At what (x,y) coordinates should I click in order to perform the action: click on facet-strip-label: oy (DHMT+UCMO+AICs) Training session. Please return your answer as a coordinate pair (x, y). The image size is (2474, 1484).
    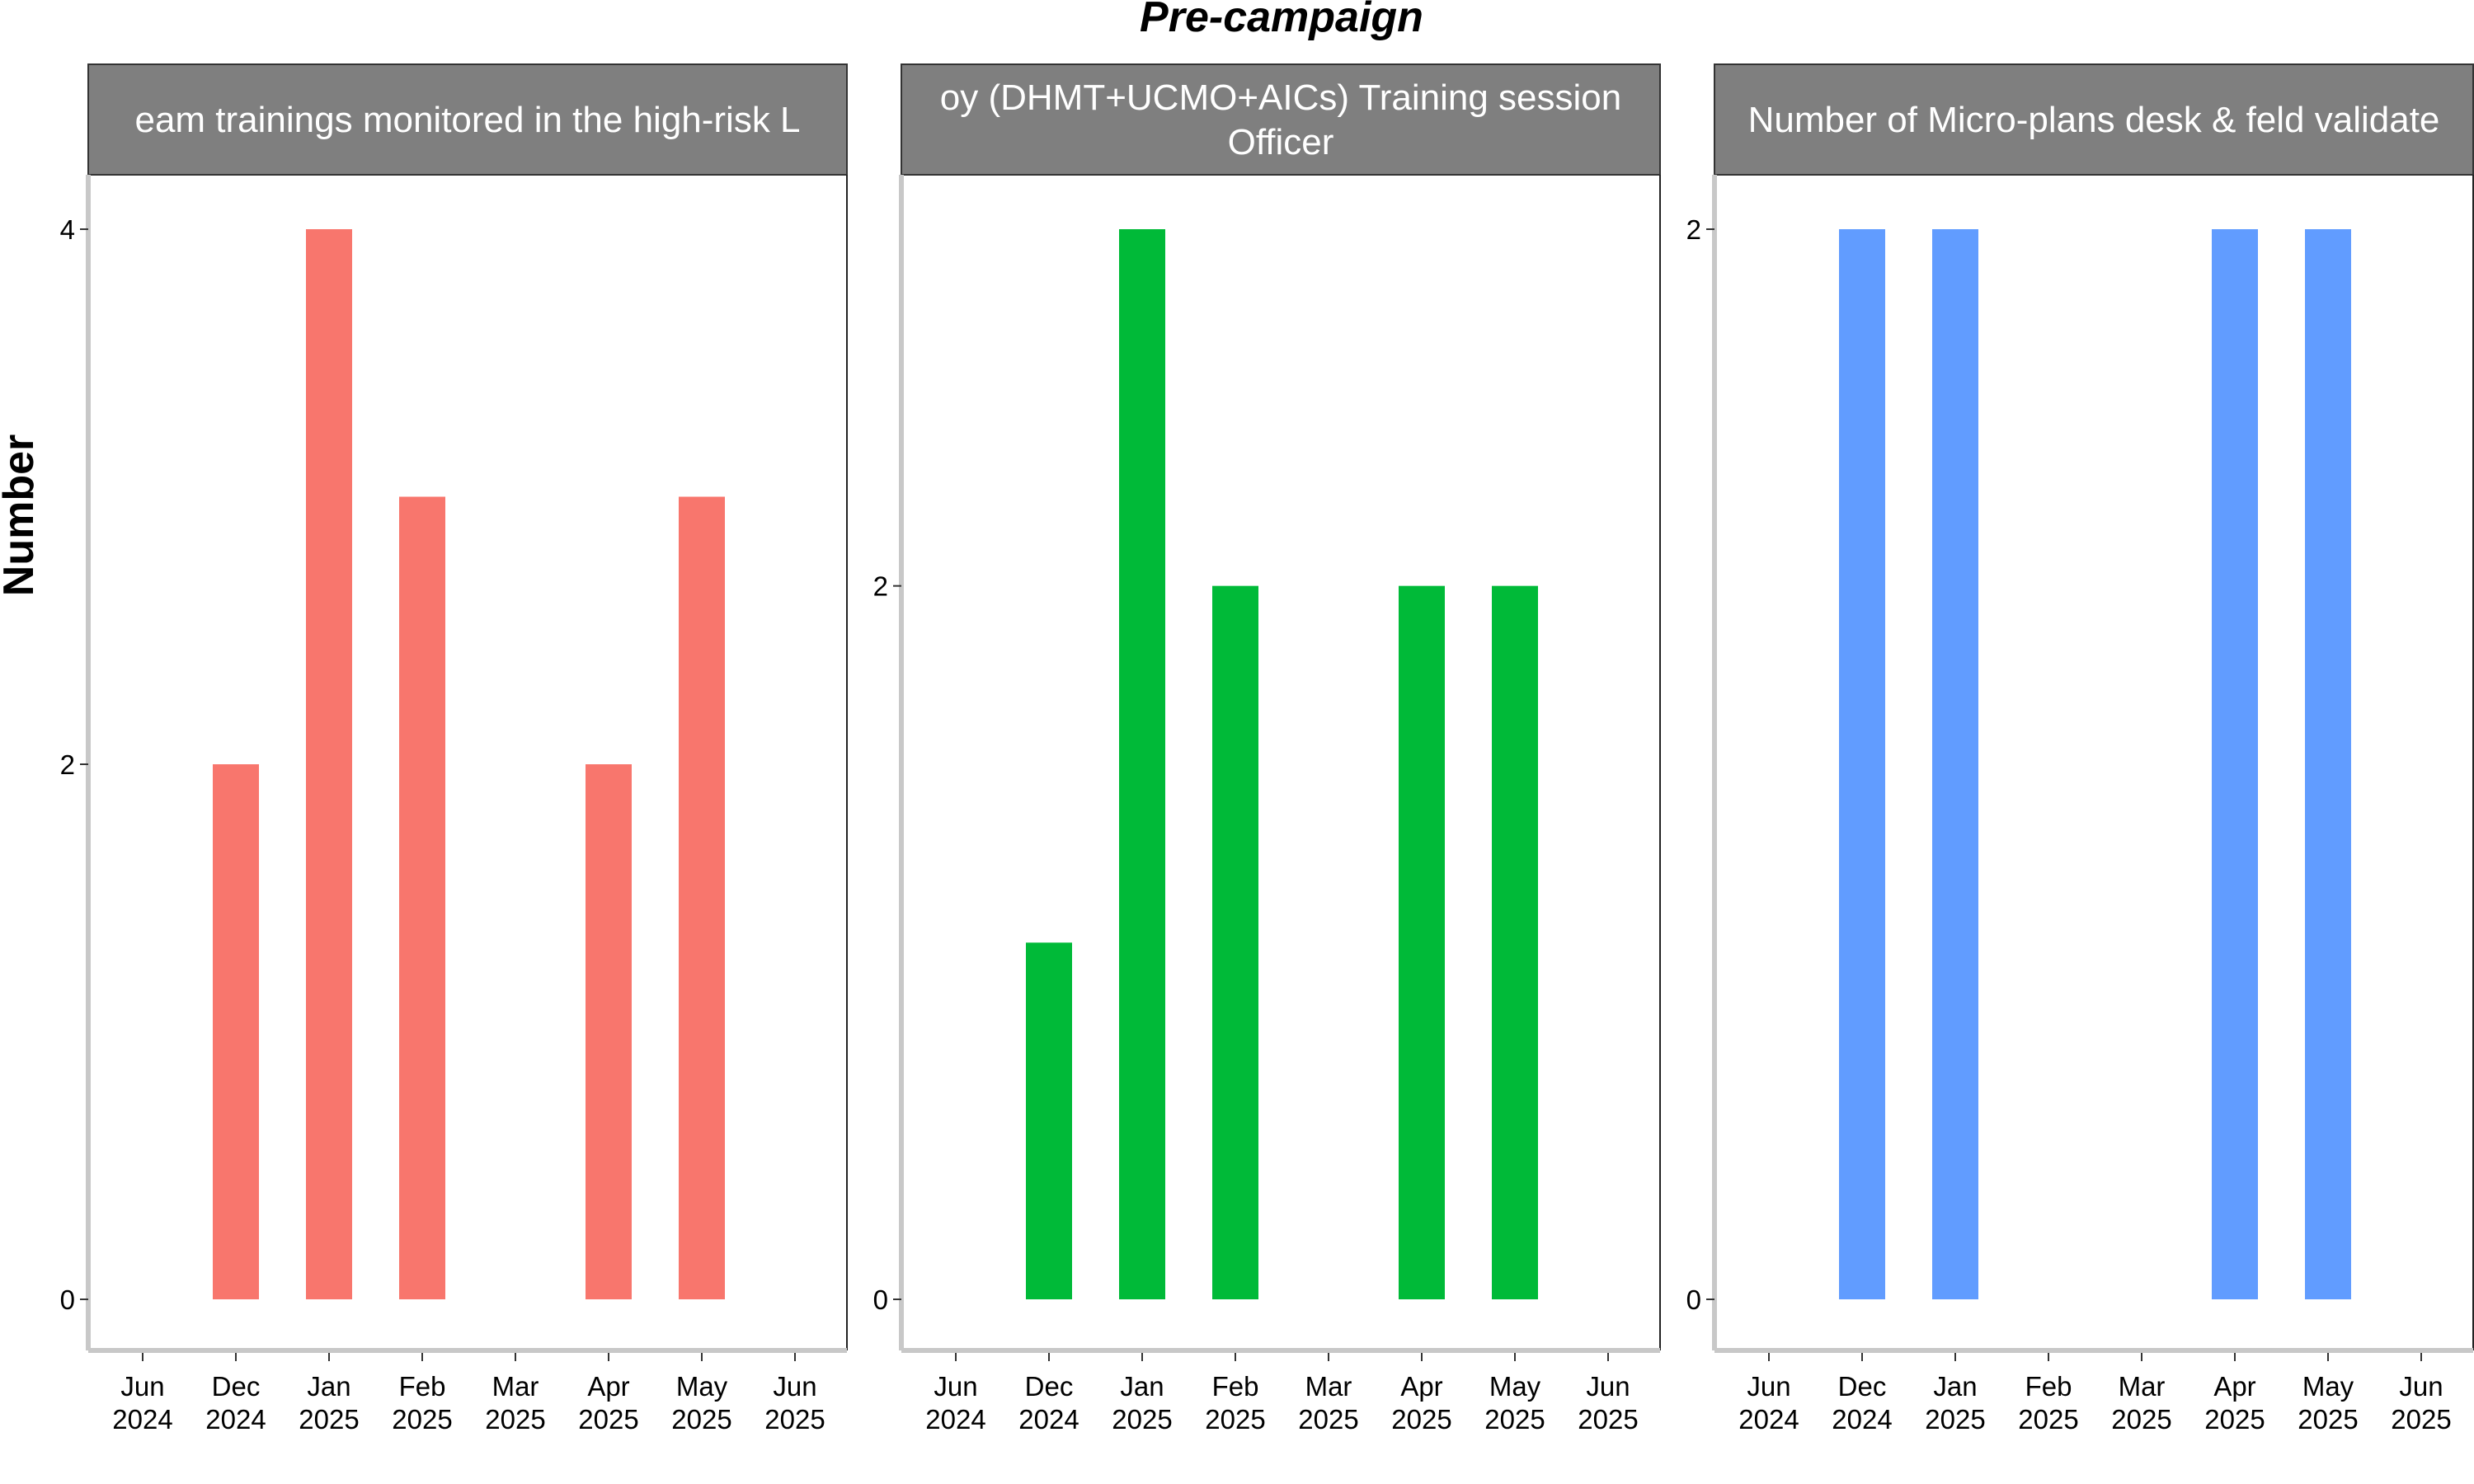
    Looking at the image, I should click on (1280, 97).